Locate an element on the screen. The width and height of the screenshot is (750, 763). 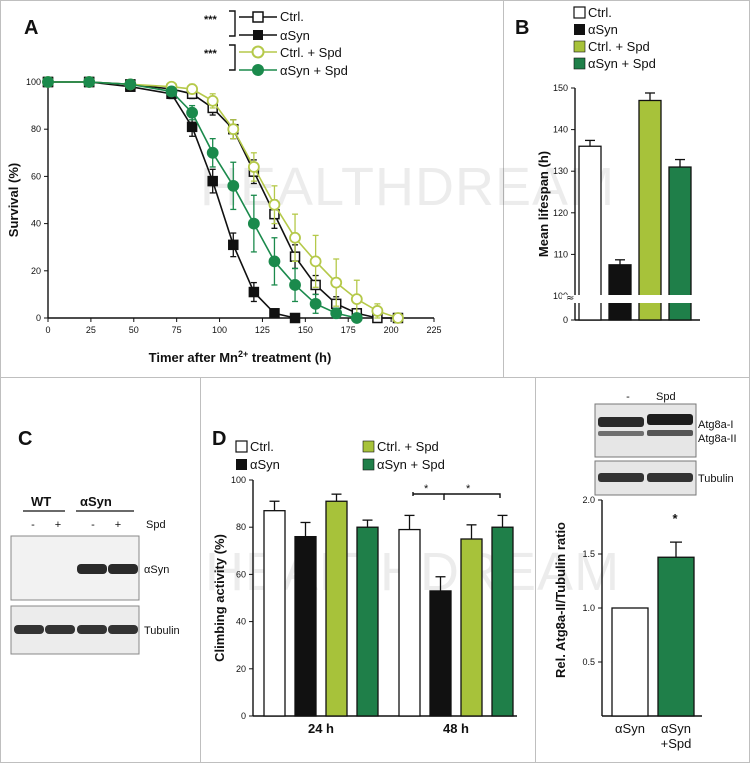
panel-e-lane-spd: Spd is located at coordinates (666, 397).